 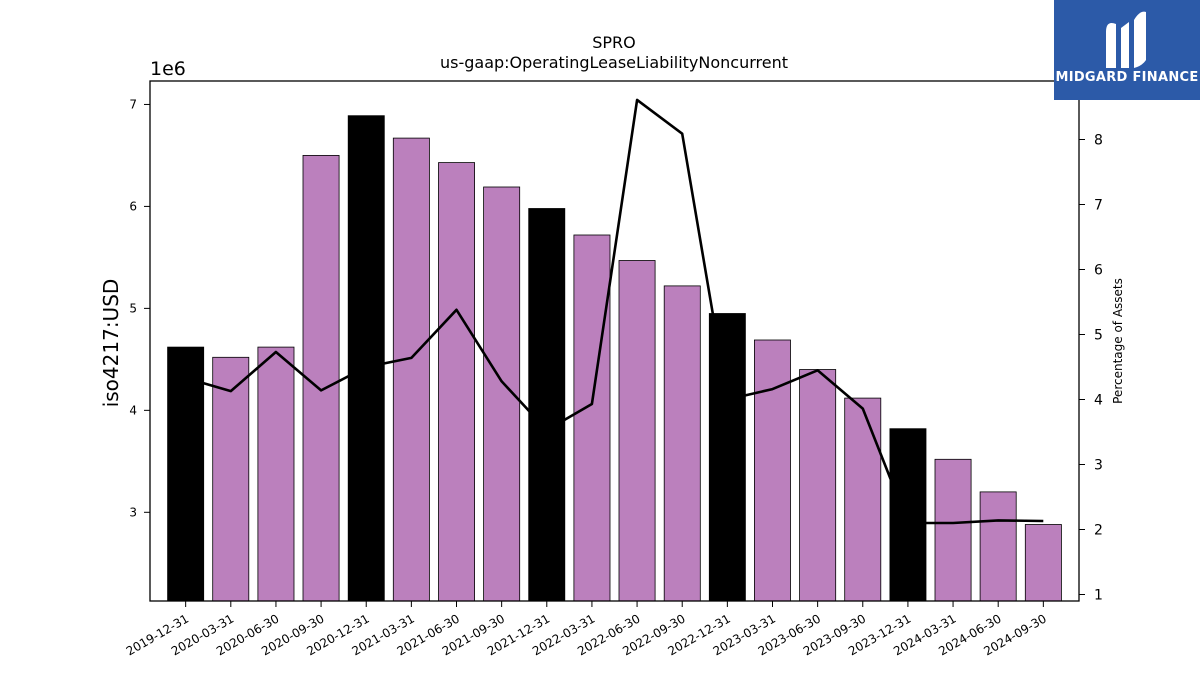 What do you see at coordinates (133, 308) in the screenshot?
I see `y-tick-label-5: 5` at bounding box center [133, 308].